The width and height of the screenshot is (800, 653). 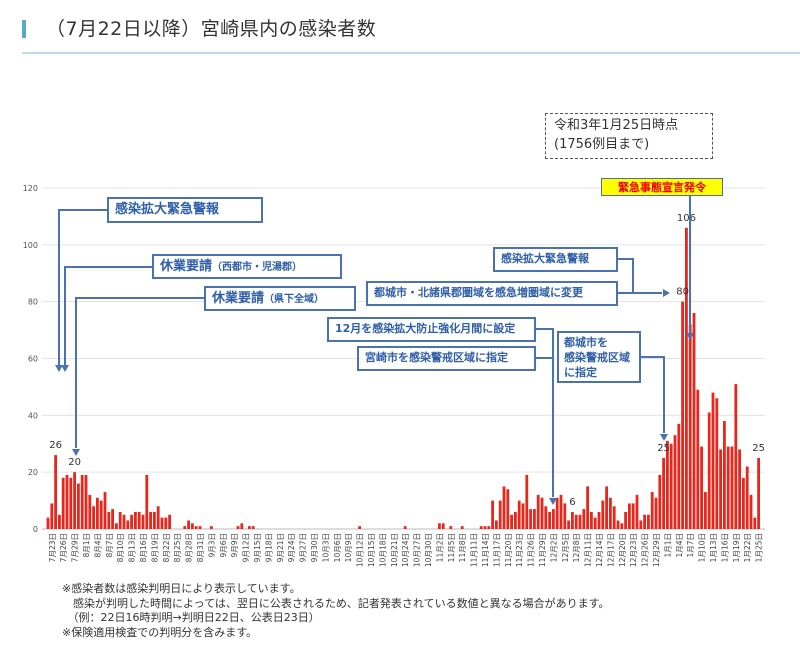 I want to click on x-tick-label: 10月9日, so click(x=348, y=547).